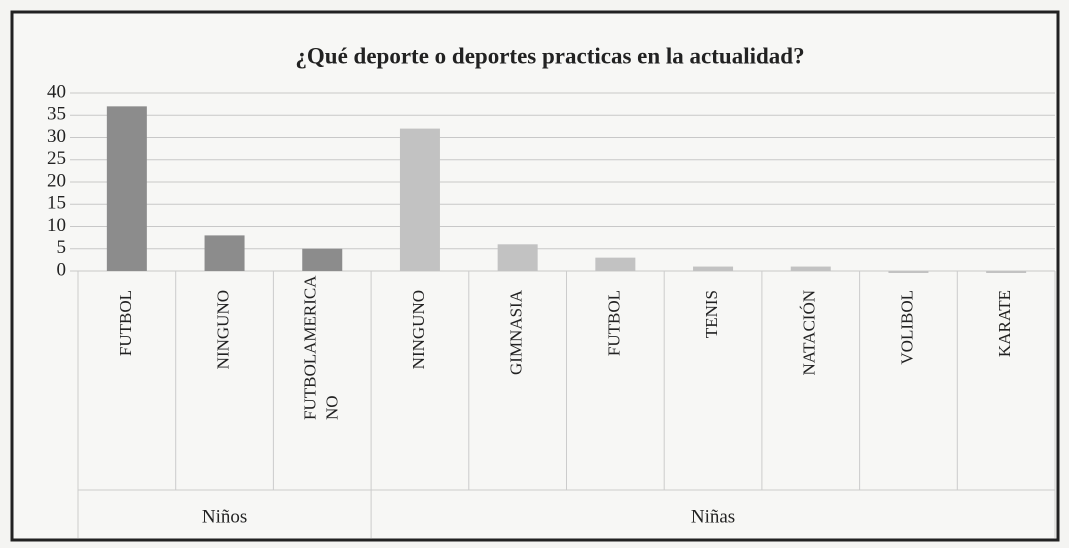  What do you see at coordinates (516, 332) in the screenshot?
I see `x-tick-label: GIMNASIA` at bounding box center [516, 332].